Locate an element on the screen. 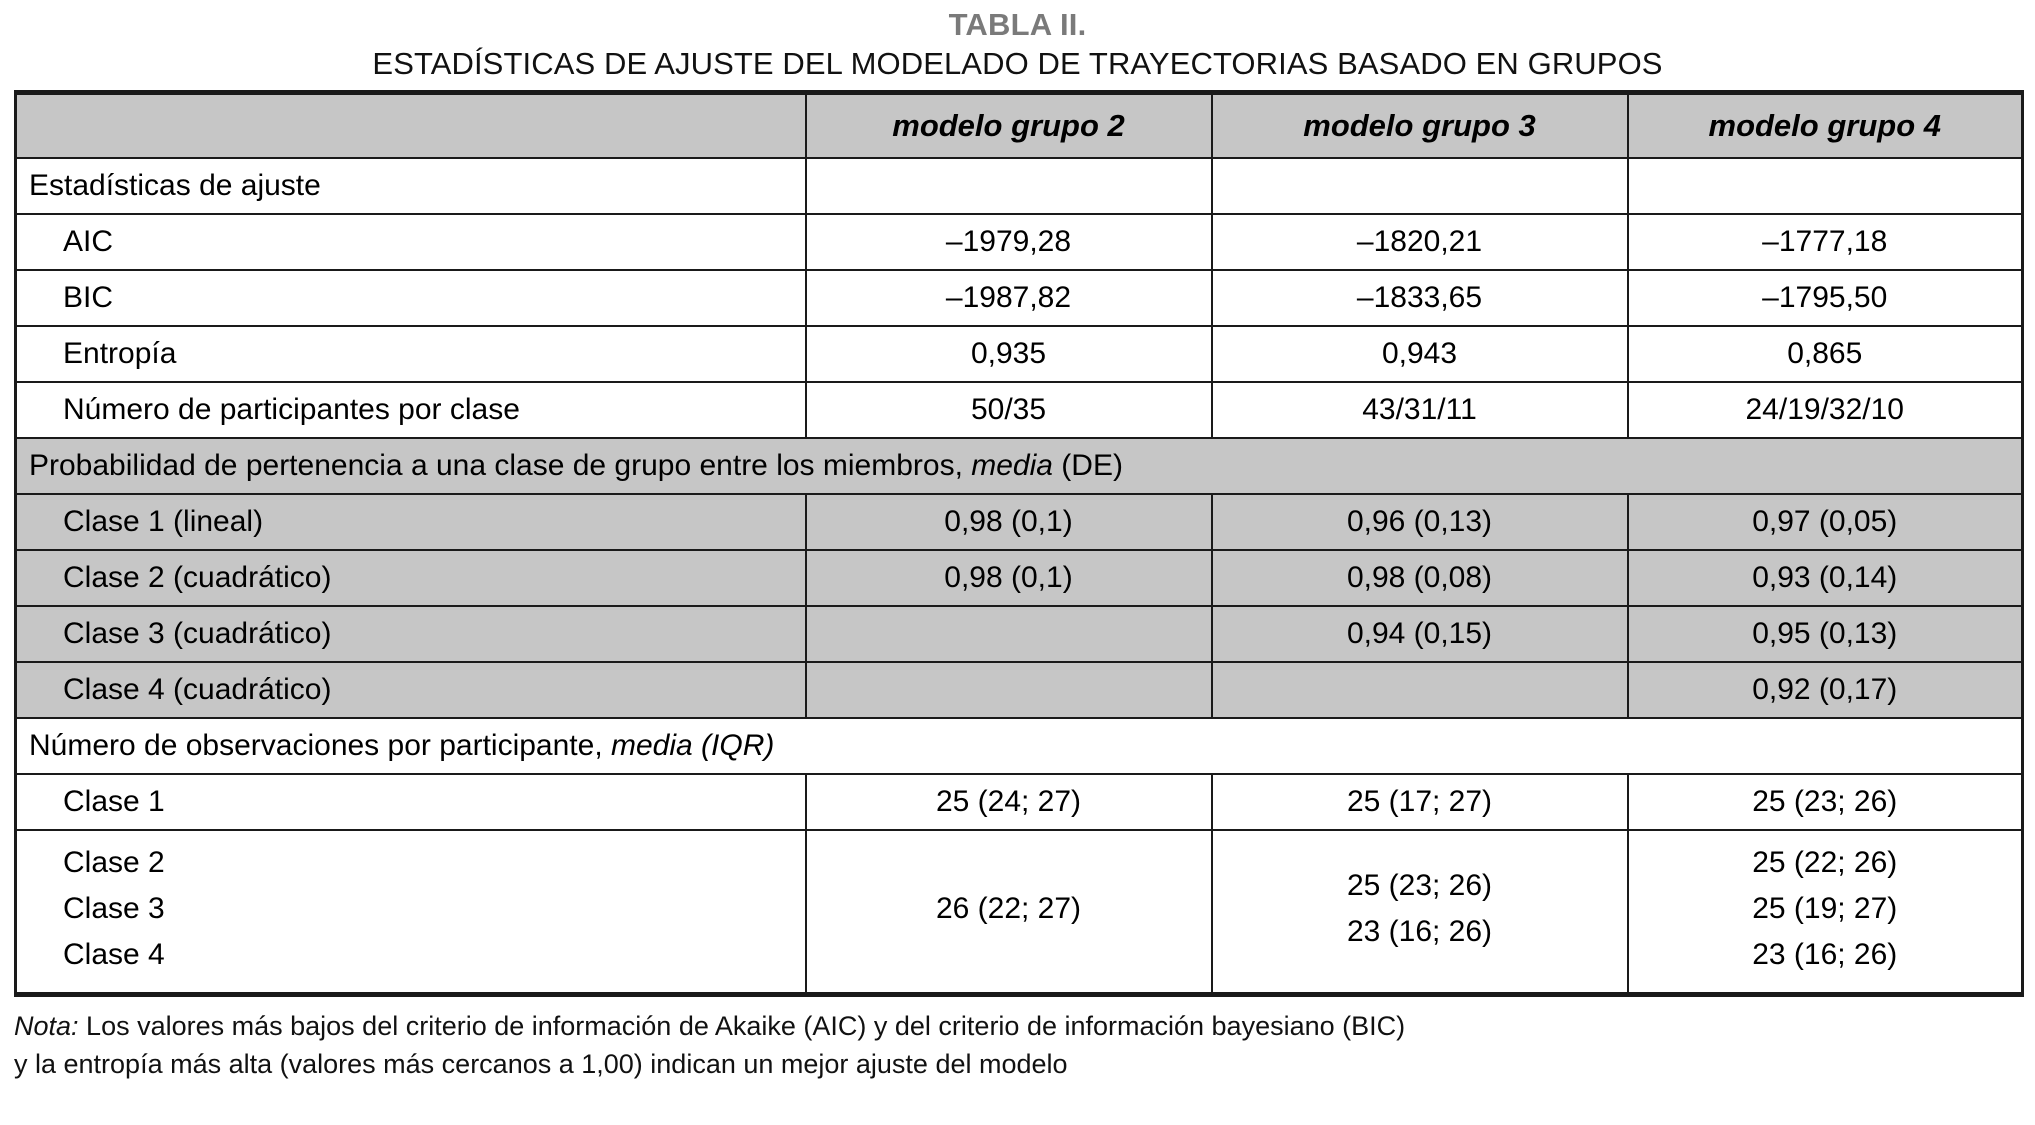 The width and height of the screenshot is (2035, 1125). row-label-text: Clase 2 (cuadrático) is located at coordinates (197, 577).